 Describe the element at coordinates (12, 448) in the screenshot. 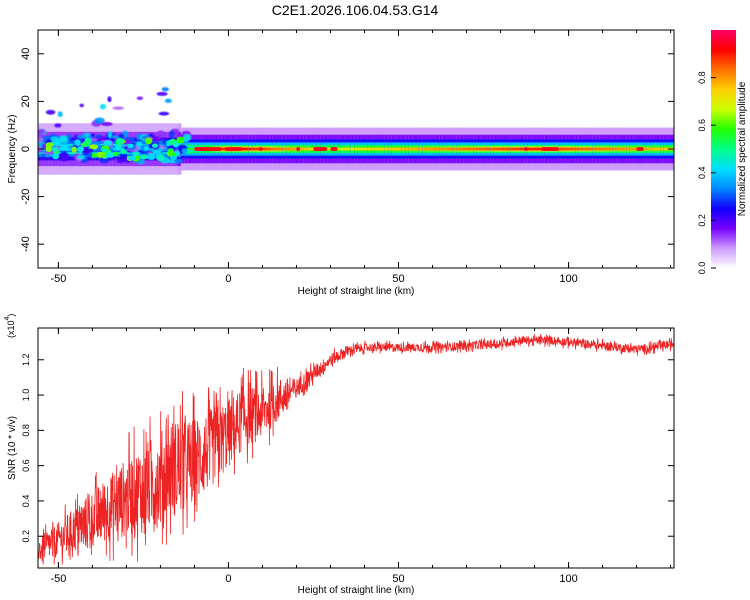

I see `snr-ylabel: SNR (10 * v/v)` at that location.